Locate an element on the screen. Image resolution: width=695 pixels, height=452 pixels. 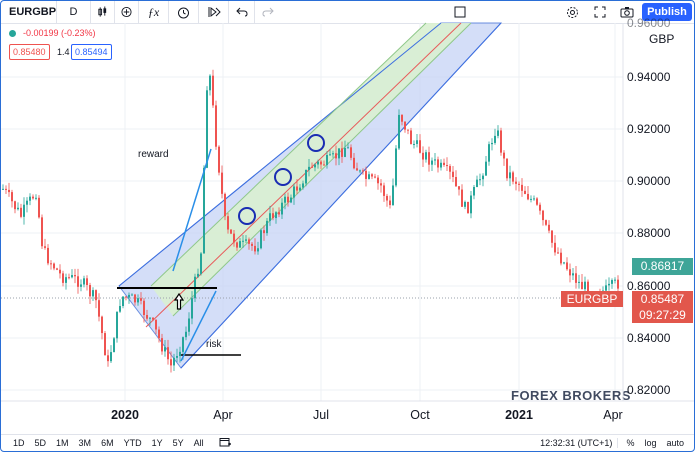
time-axis-label: 2020 is located at coordinates (125, 415).